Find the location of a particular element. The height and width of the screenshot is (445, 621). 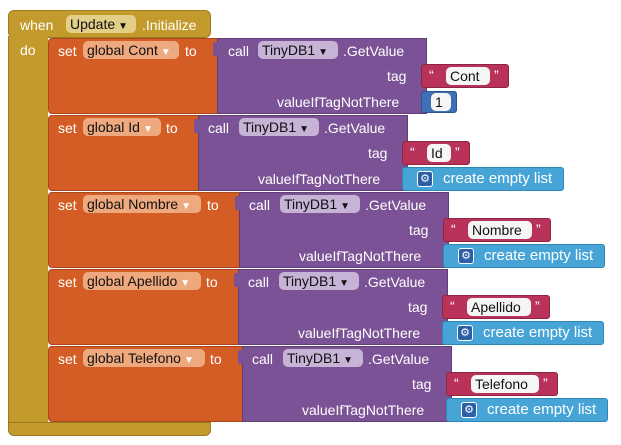

variable-dropdown: global Cont ▼ is located at coordinates (131, 50).